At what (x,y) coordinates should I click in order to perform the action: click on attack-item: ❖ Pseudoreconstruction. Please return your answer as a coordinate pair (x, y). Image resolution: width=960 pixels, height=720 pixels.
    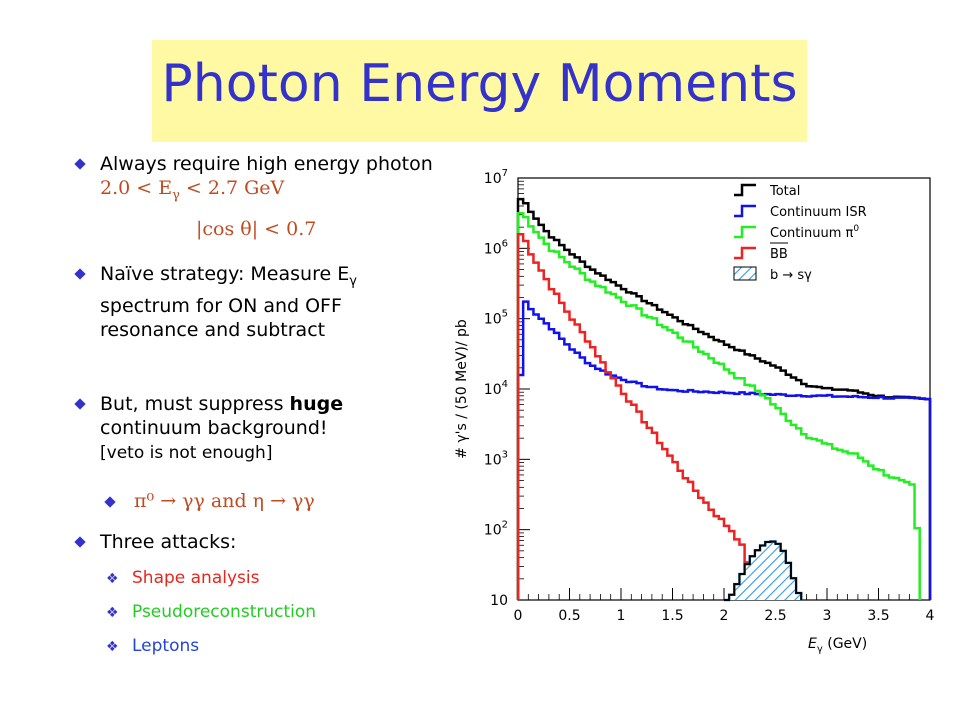
    Looking at the image, I should click on (211, 612).